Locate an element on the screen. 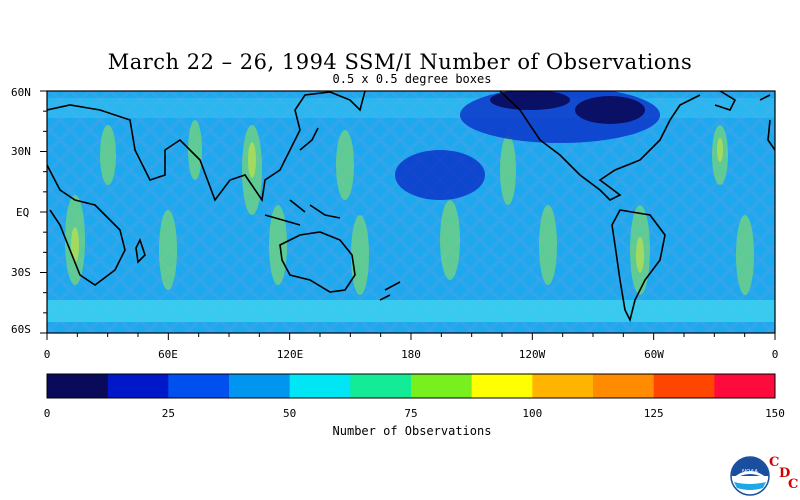 This screenshot has height=500, width=800. lon-label-60w: 60W is located at coordinates (654, 354).